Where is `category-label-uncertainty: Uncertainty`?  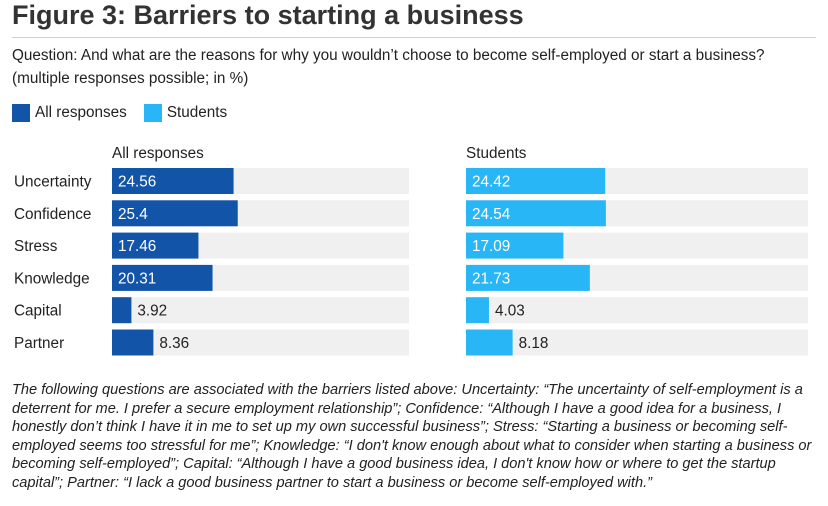 category-label-uncertainty: Uncertainty is located at coordinates (53, 182).